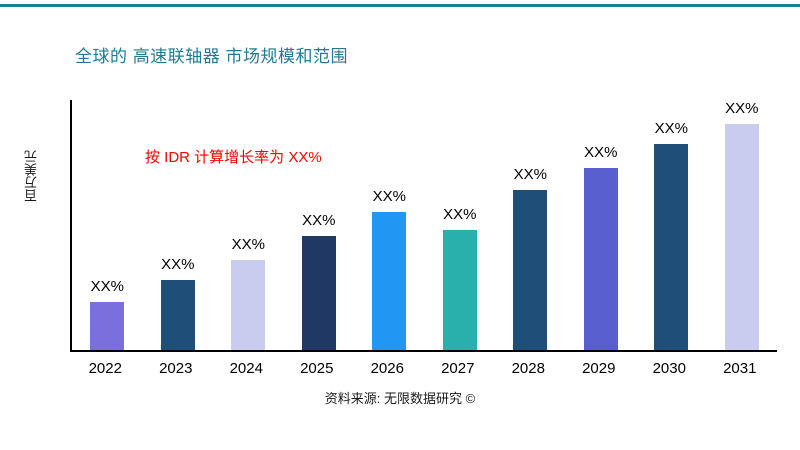 The height and width of the screenshot is (450, 800). Describe the element at coordinates (107, 326) in the screenshot. I see `bar-2022` at that location.